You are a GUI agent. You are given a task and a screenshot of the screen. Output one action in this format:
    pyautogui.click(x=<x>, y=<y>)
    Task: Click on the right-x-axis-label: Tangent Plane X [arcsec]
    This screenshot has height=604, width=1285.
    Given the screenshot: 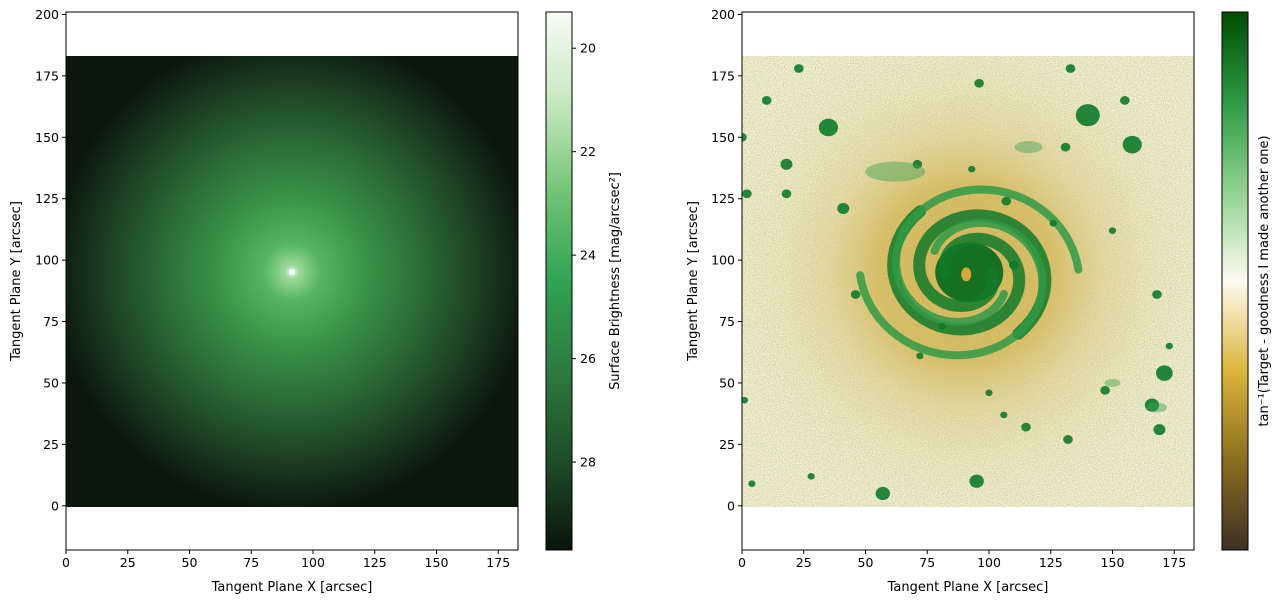 What is the action you would take?
    pyautogui.click(x=968, y=587)
    